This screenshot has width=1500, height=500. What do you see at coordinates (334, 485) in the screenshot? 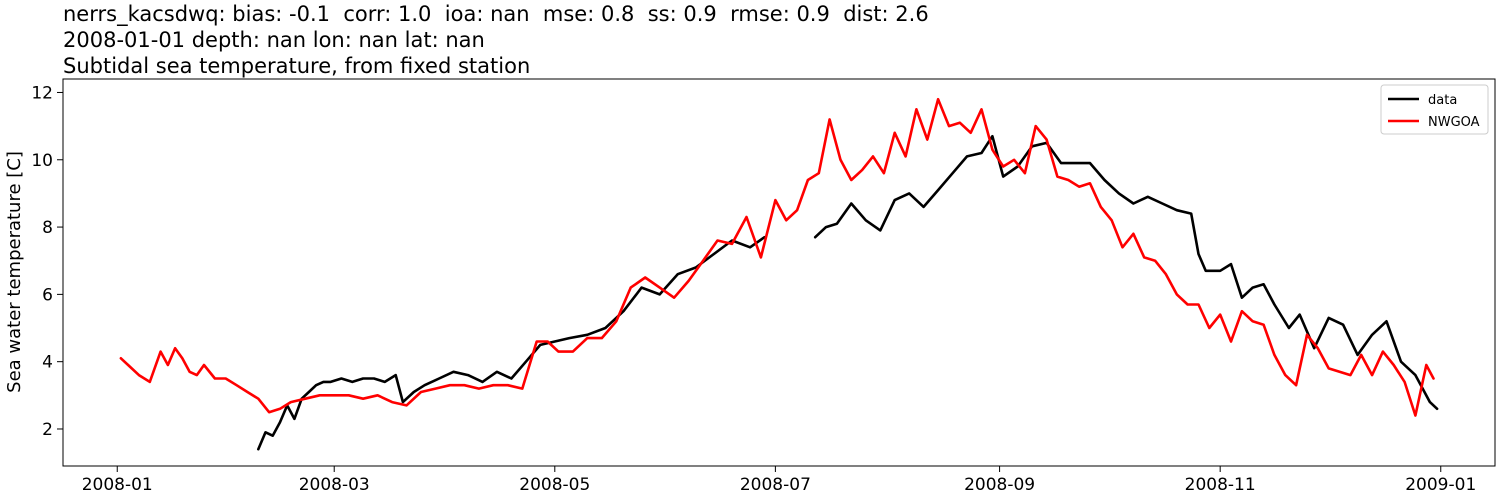
I see `x-tick-label-2008-03: 2008-03` at bounding box center [334, 485].